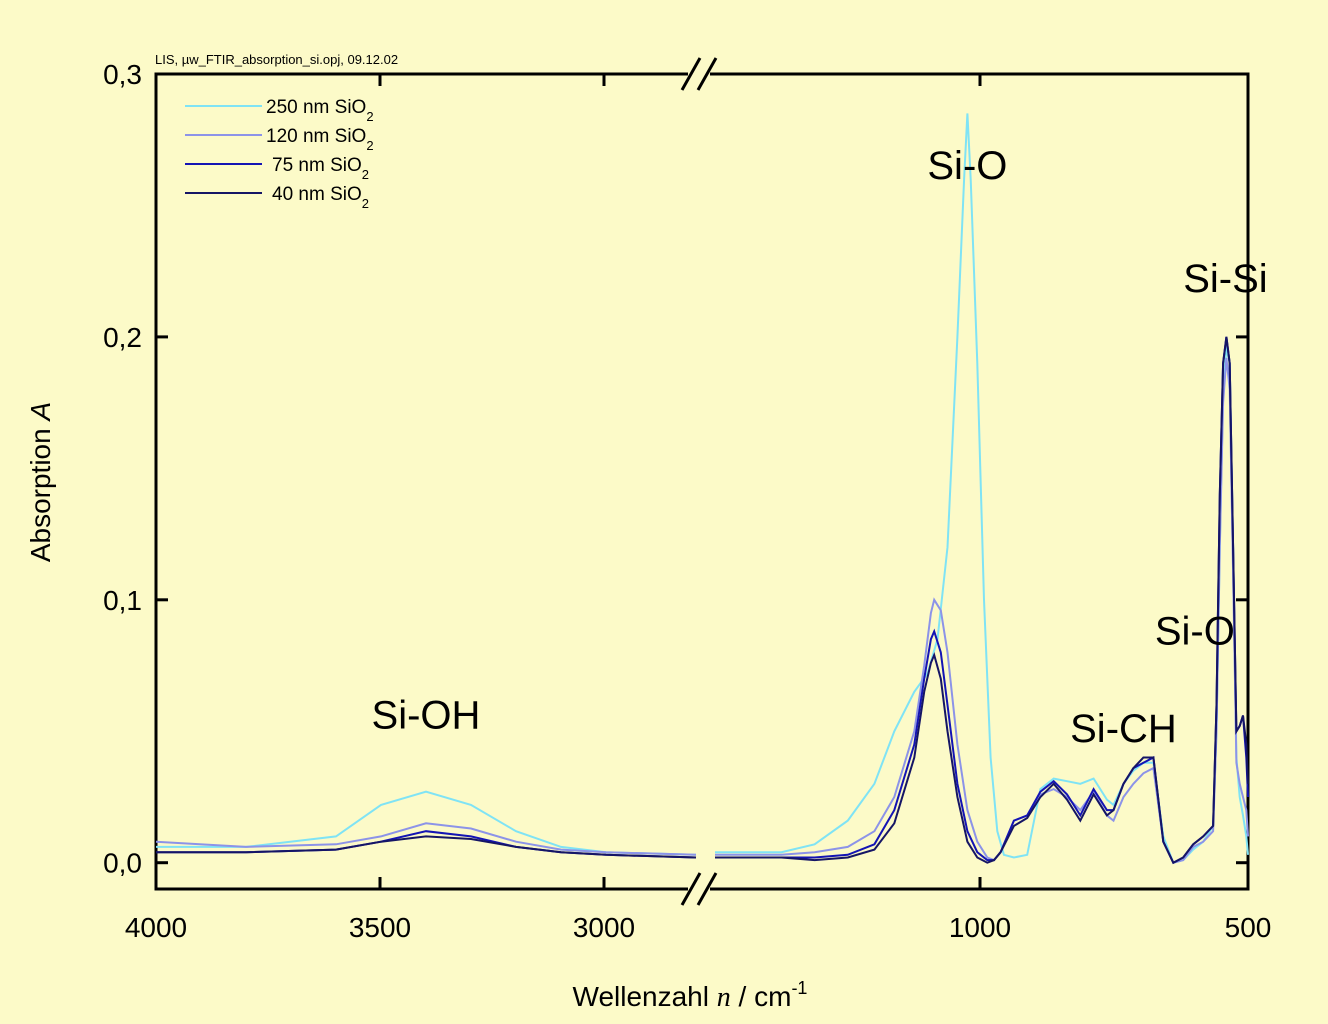 The width and height of the screenshot is (1328, 1024). Describe the element at coordinates (122, 863) in the screenshot. I see `y-tick-label: 0,0` at that location.